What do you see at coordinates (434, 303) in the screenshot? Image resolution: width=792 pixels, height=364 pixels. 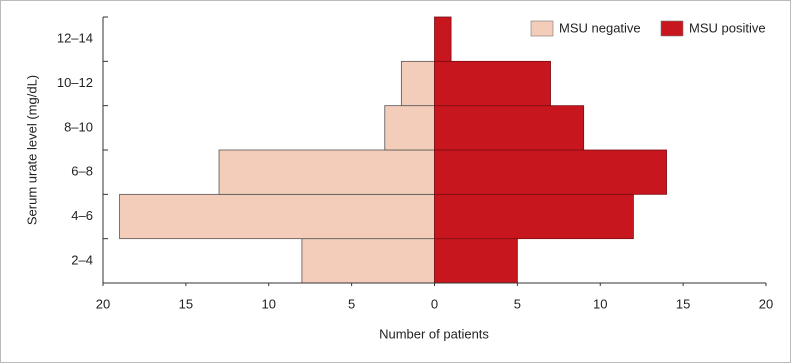 I see `x-tick-label: 0` at bounding box center [434, 303].